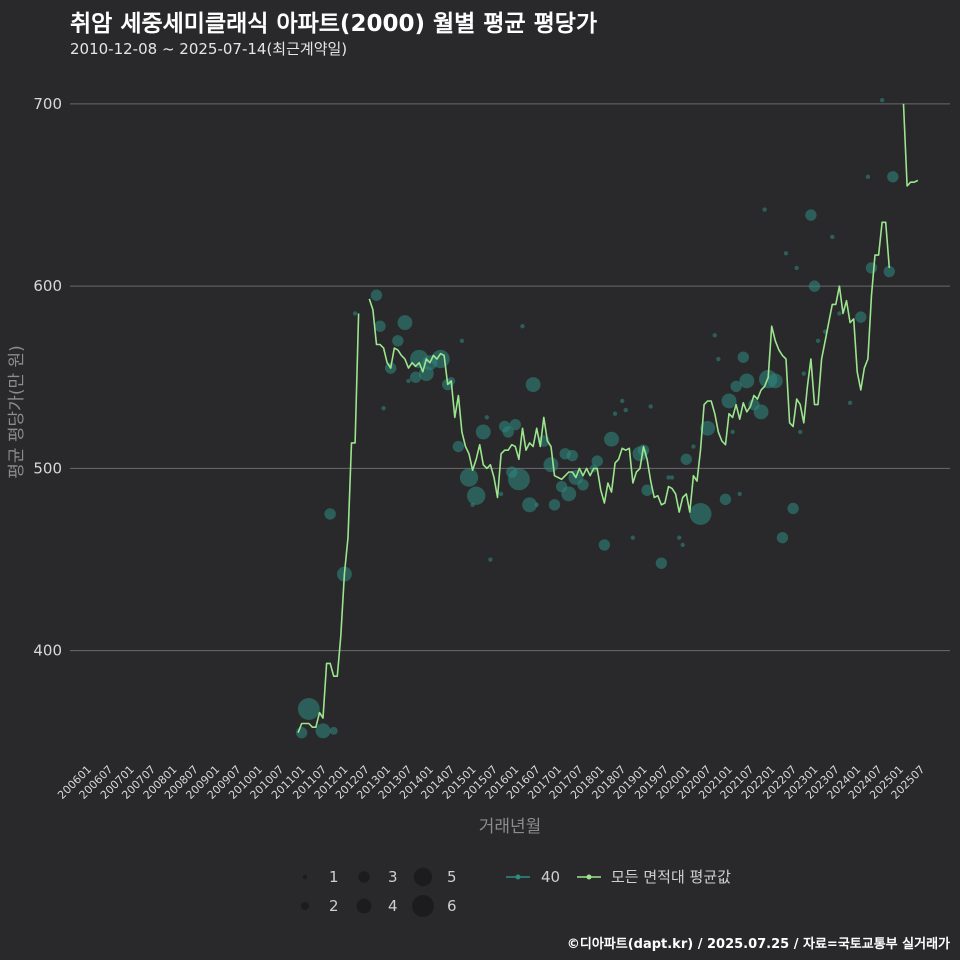  I want to click on legend-size-label: 6, so click(452, 906).